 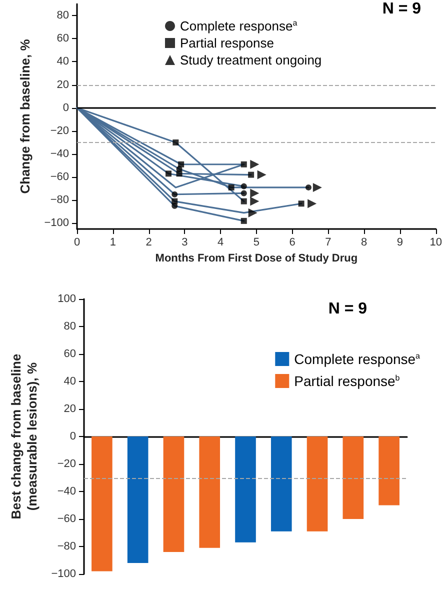 I want to click on y-tick-label: 100, so click(x=67, y=299).